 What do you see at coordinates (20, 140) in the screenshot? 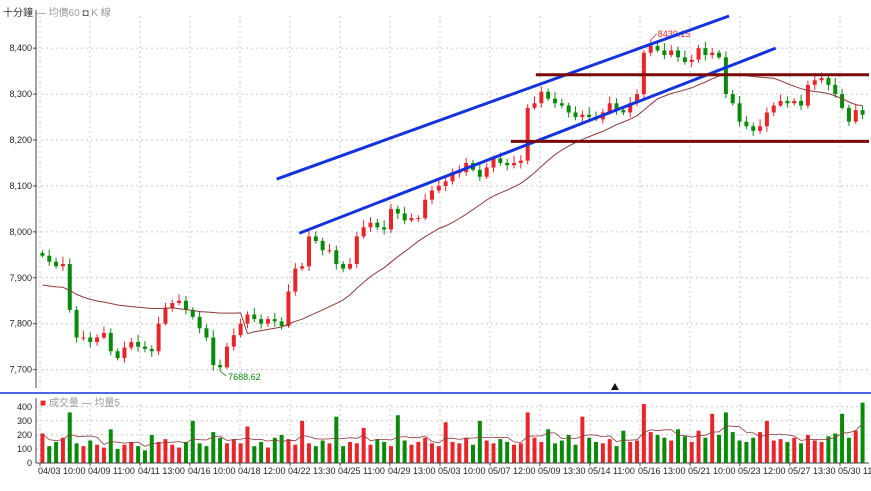
I see `price-tick-label: 8,200` at bounding box center [20, 140].